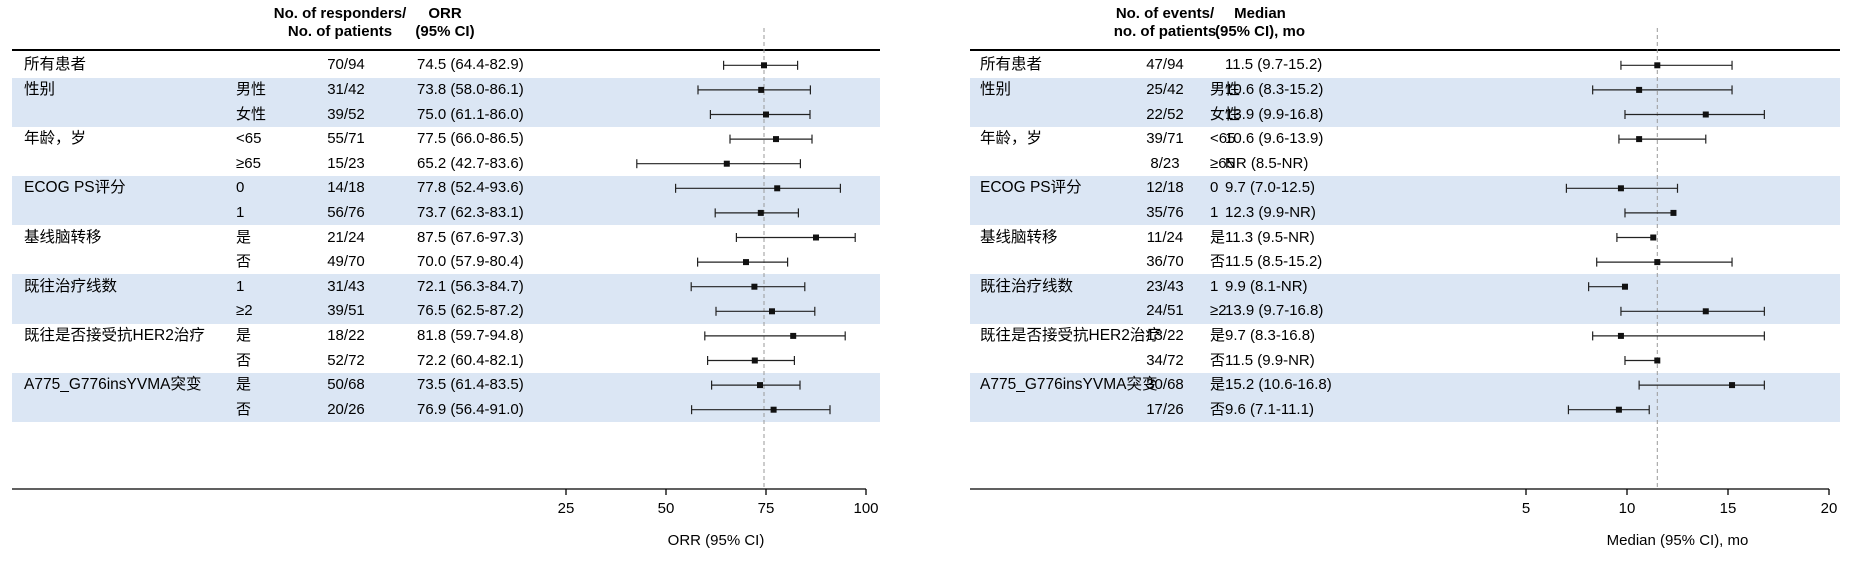 The image size is (1849, 566). What do you see at coordinates (470, 114) in the screenshot?
I see `estimate-value: 75.0 (61.1-86.0)` at bounding box center [470, 114].